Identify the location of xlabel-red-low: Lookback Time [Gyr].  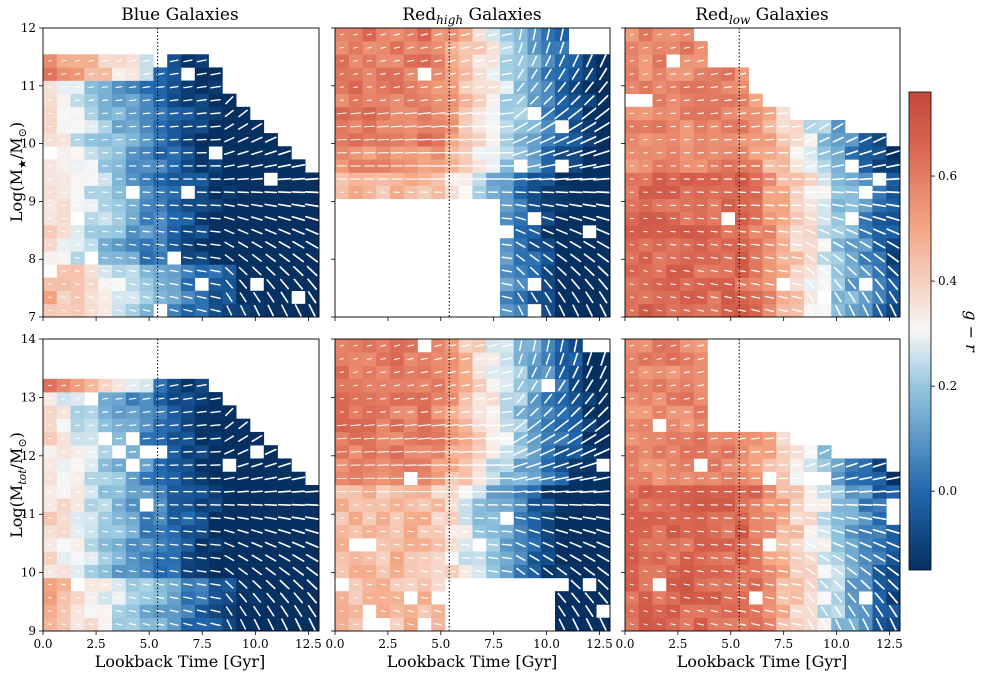
(762, 661).